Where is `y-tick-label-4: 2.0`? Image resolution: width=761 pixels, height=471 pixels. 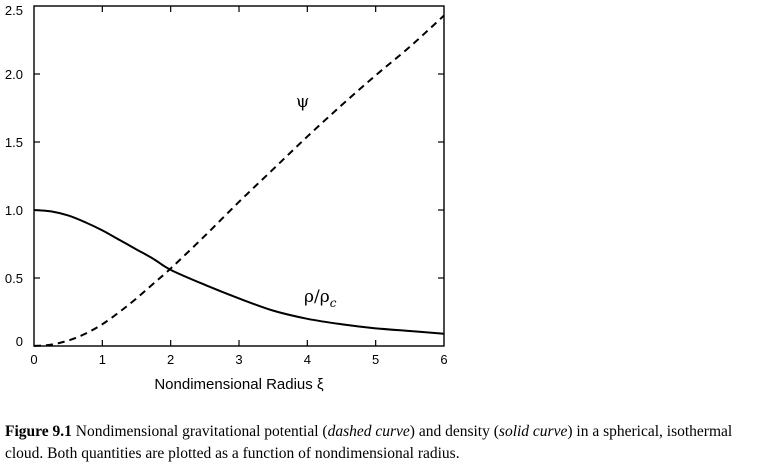
y-tick-label-4: 2.0 is located at coordinates (14, 74).